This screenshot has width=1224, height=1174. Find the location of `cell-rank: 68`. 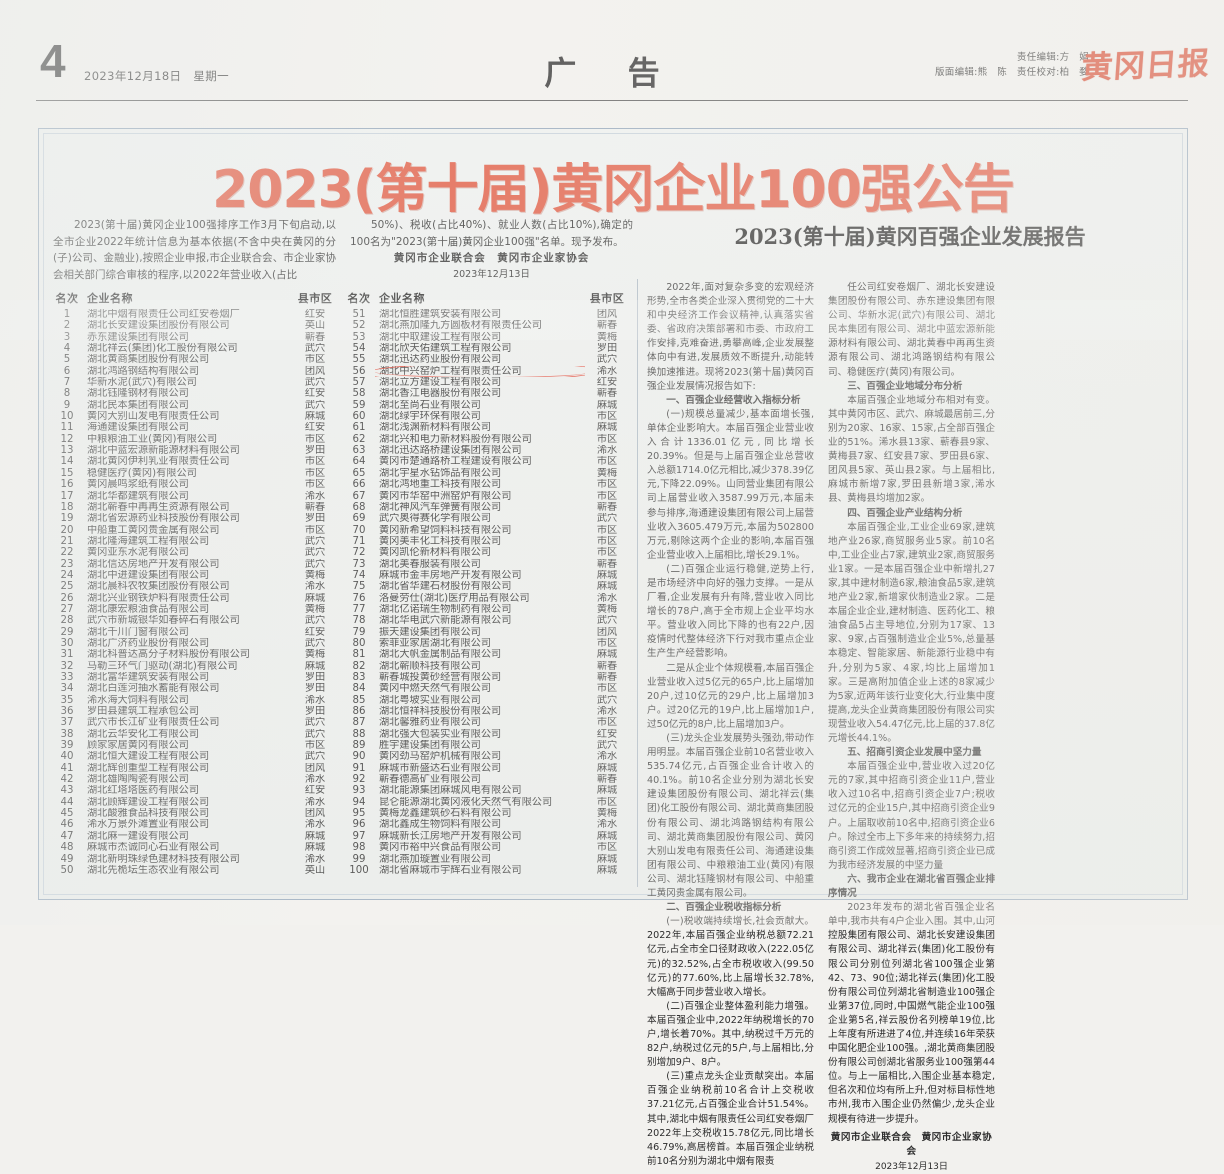

cell-rank: 68 is located at coordinates (359, 507).